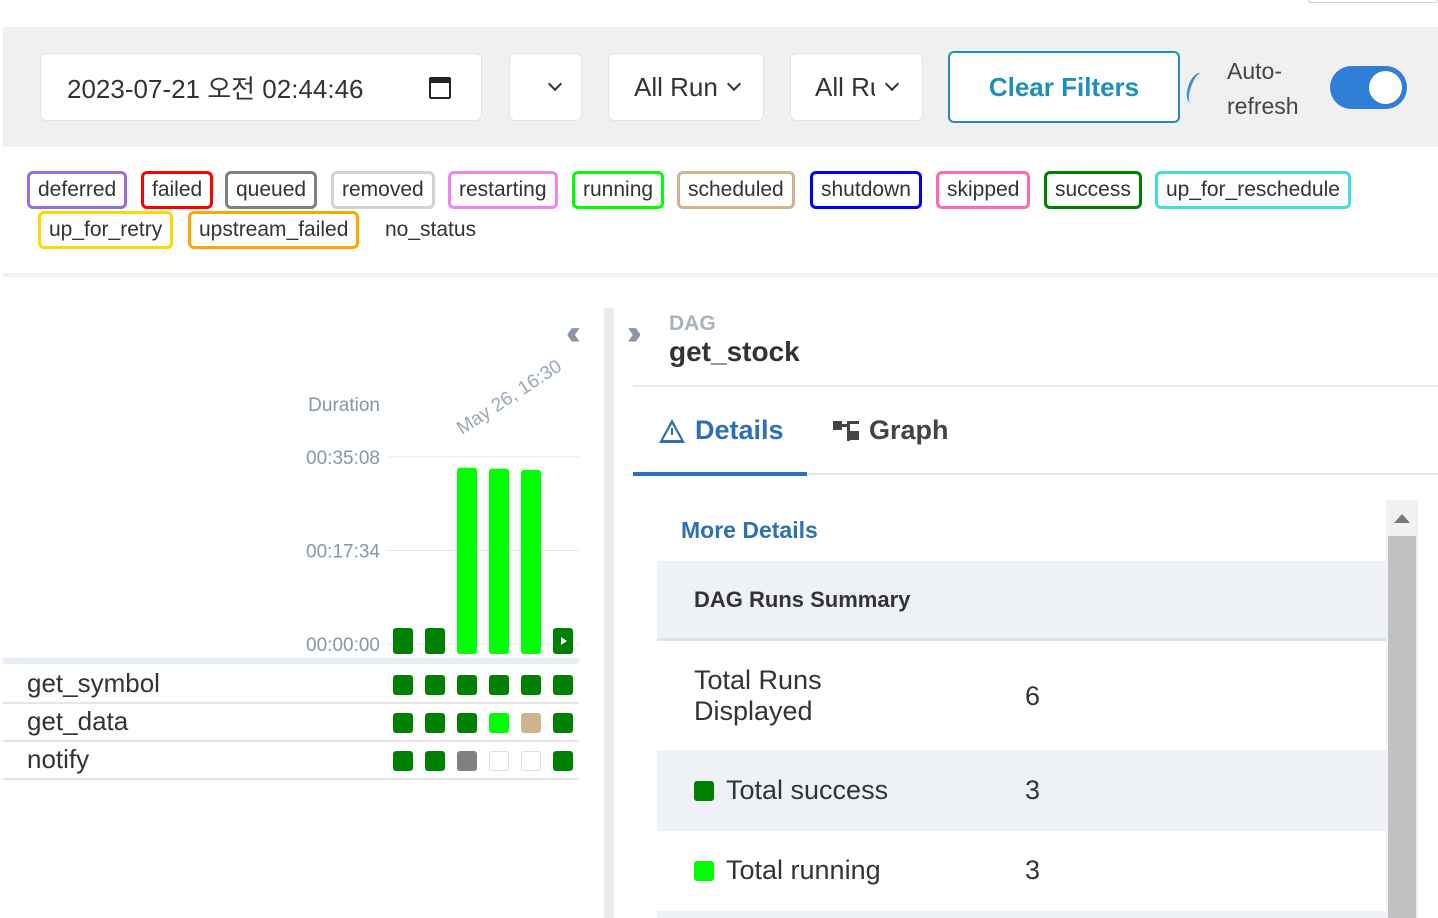 The image size is (1438, 918). I want to click on clear-filters-button: Clear Filters, so click(1064, 87).